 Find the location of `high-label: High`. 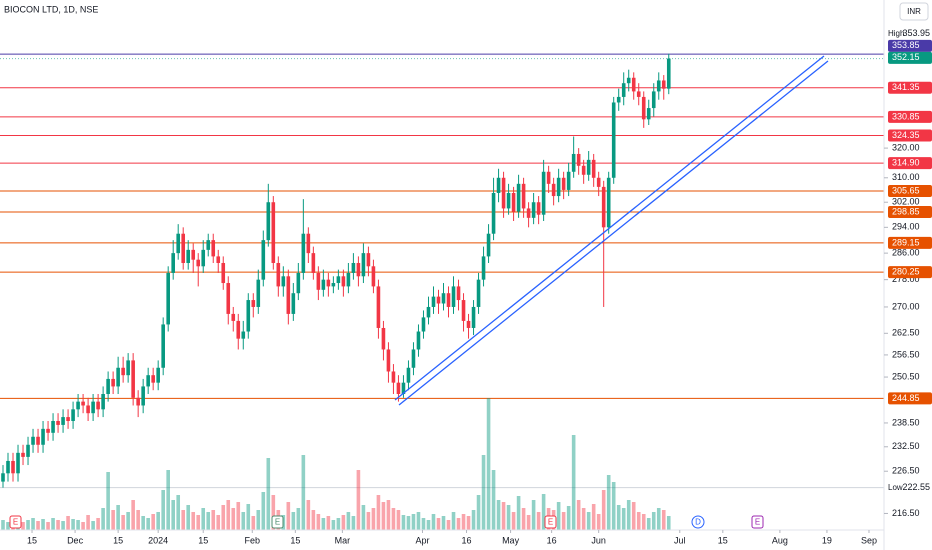

high-label: High is located at coordinates (896, 33).